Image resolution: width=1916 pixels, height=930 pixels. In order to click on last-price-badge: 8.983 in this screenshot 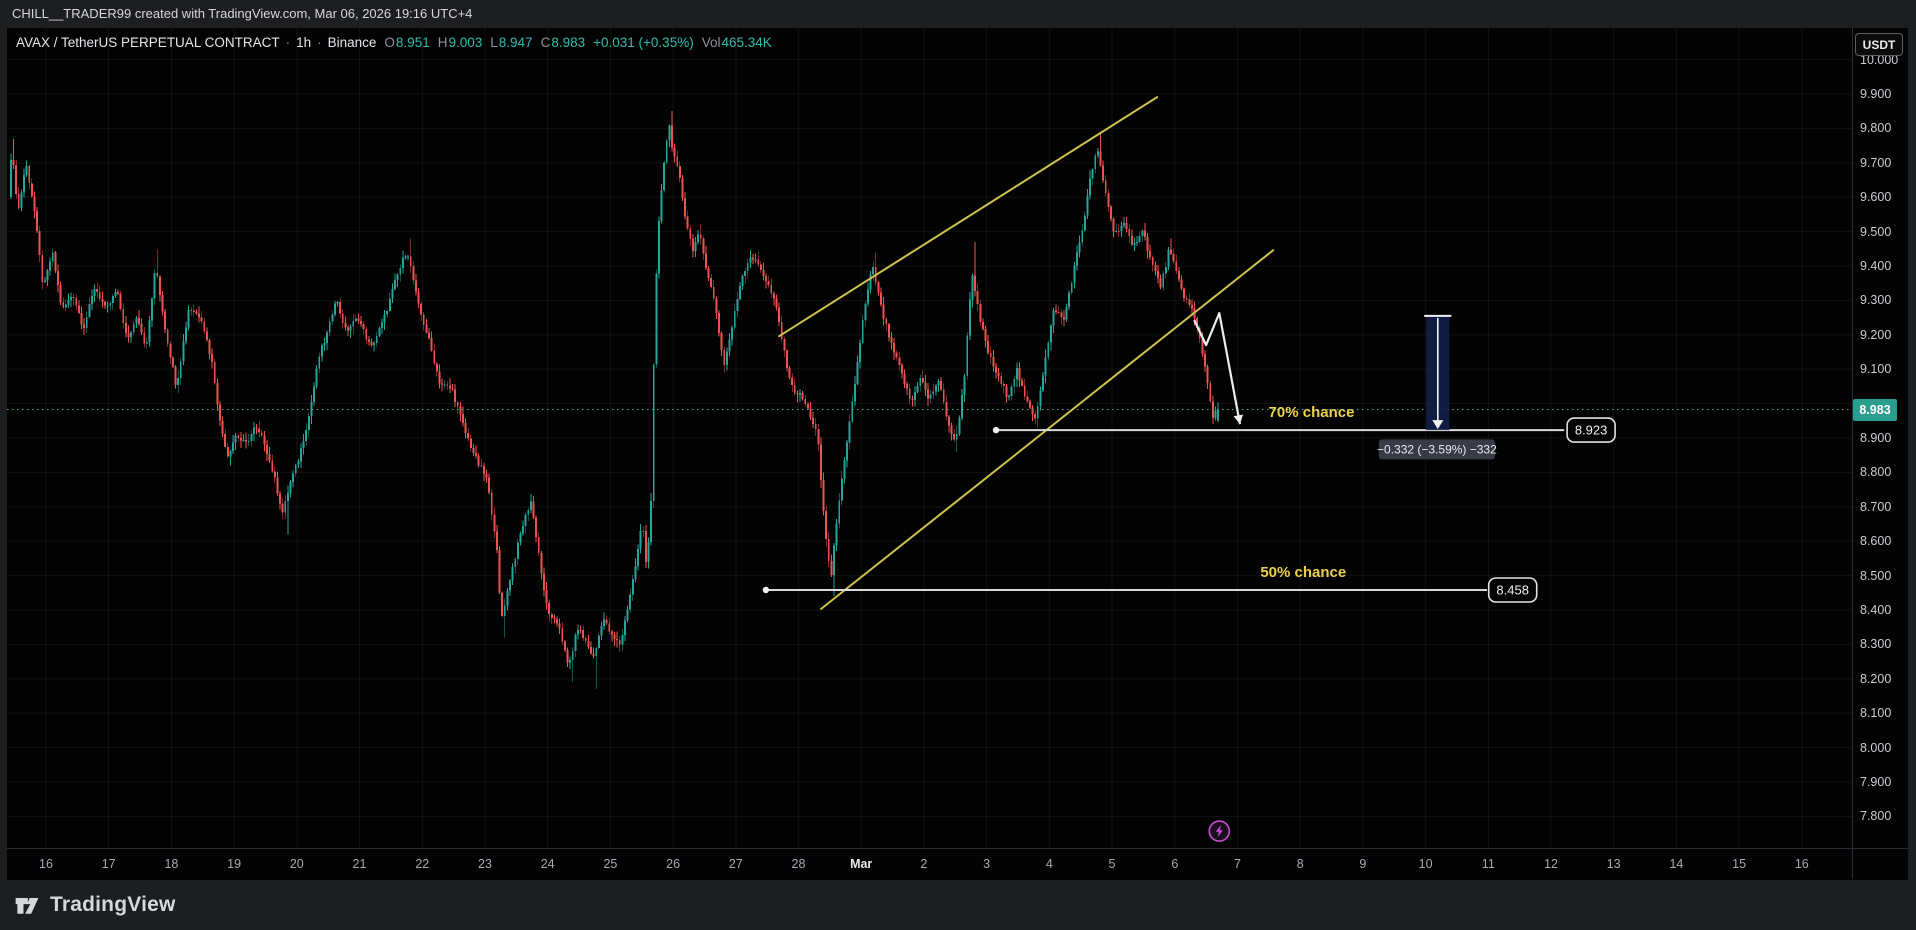, I will do `click(1875, 409)`.